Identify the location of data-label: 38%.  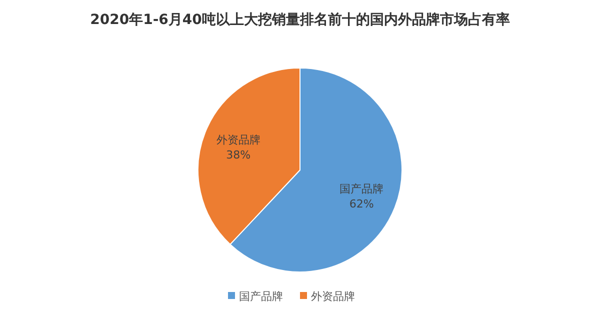
(238, 155).